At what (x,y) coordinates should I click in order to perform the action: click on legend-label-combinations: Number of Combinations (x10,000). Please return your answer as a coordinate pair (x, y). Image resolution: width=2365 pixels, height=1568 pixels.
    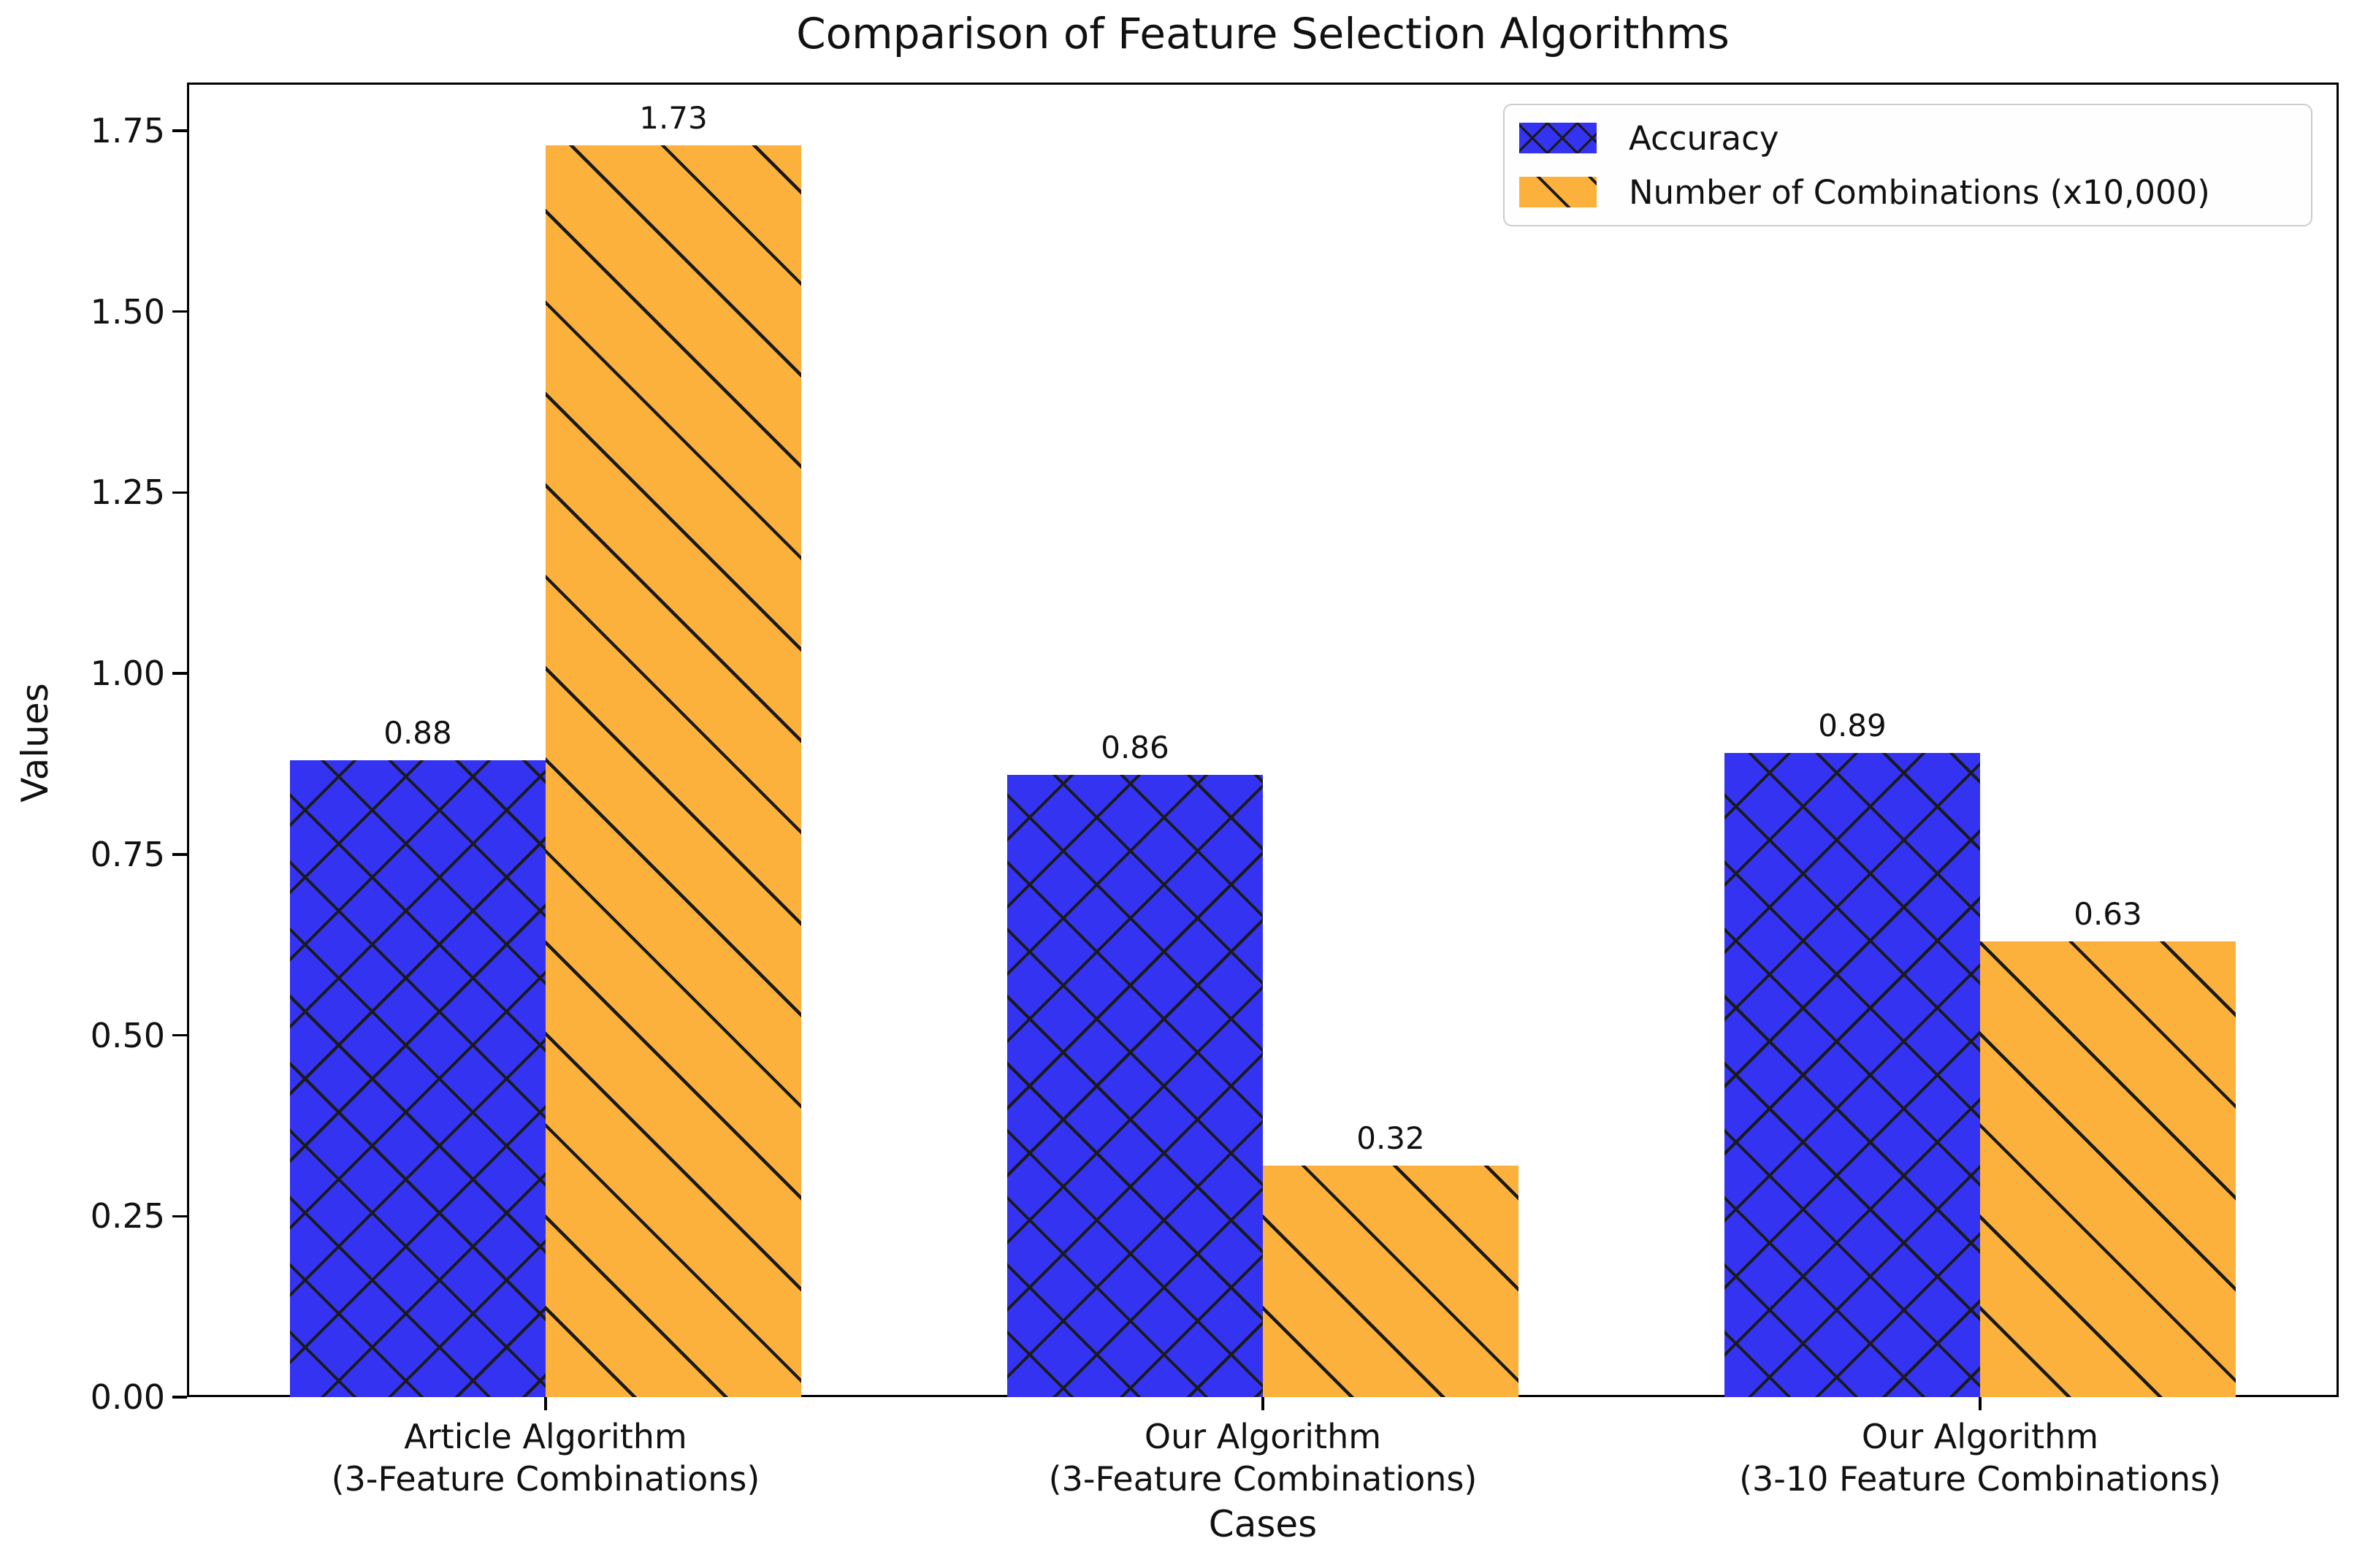
    Looking at the image, I should click on (1920, 192).